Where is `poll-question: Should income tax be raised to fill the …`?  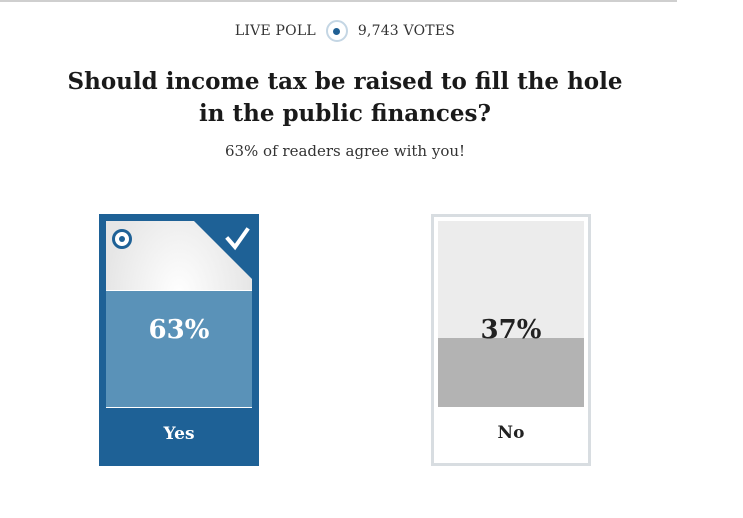 poll-question: Should income tax be raised to fill the … is located at coordinates (345, 97).